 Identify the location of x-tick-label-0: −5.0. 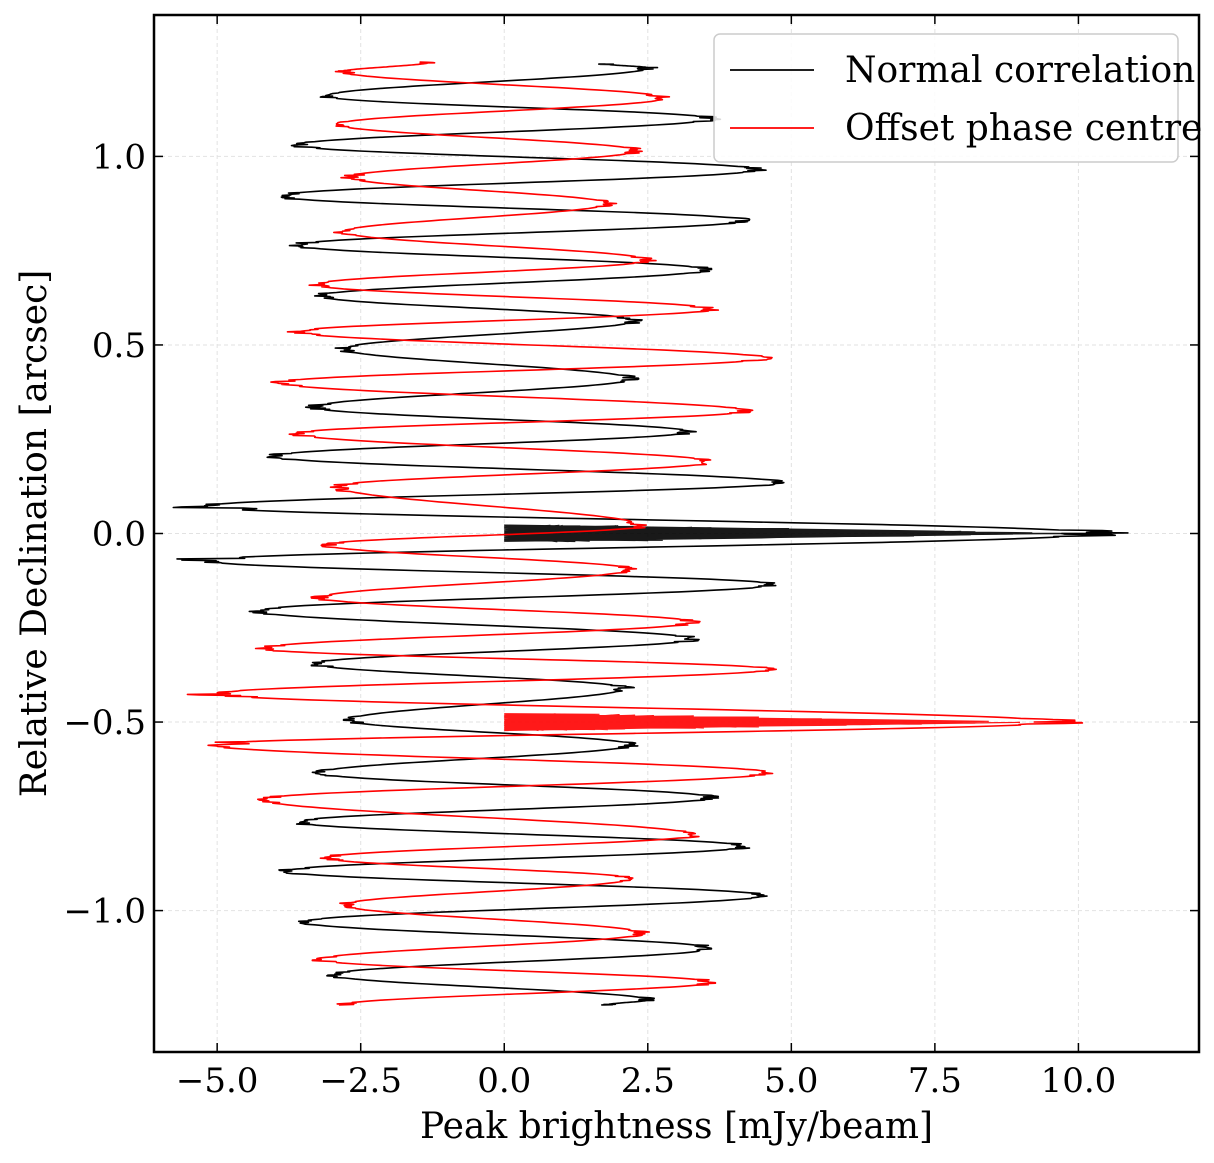
(217, 1081).